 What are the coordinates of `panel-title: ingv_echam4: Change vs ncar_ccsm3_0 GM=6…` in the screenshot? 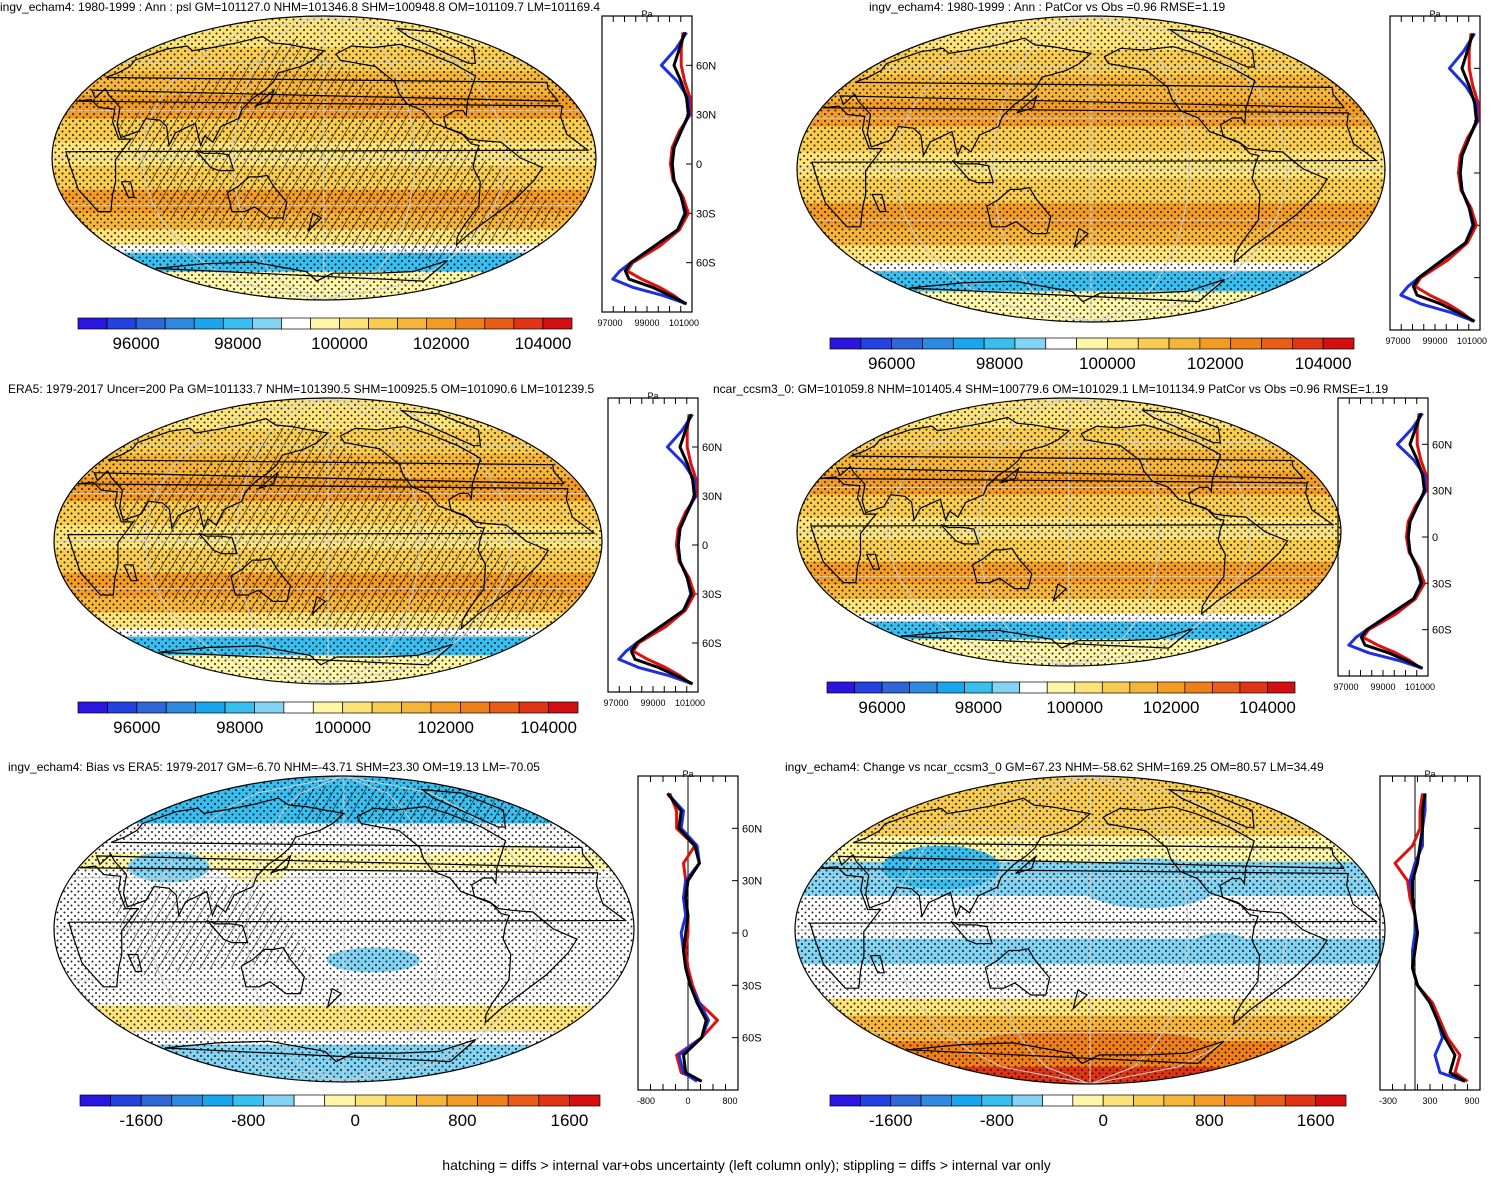 It's located at (1054, 767).